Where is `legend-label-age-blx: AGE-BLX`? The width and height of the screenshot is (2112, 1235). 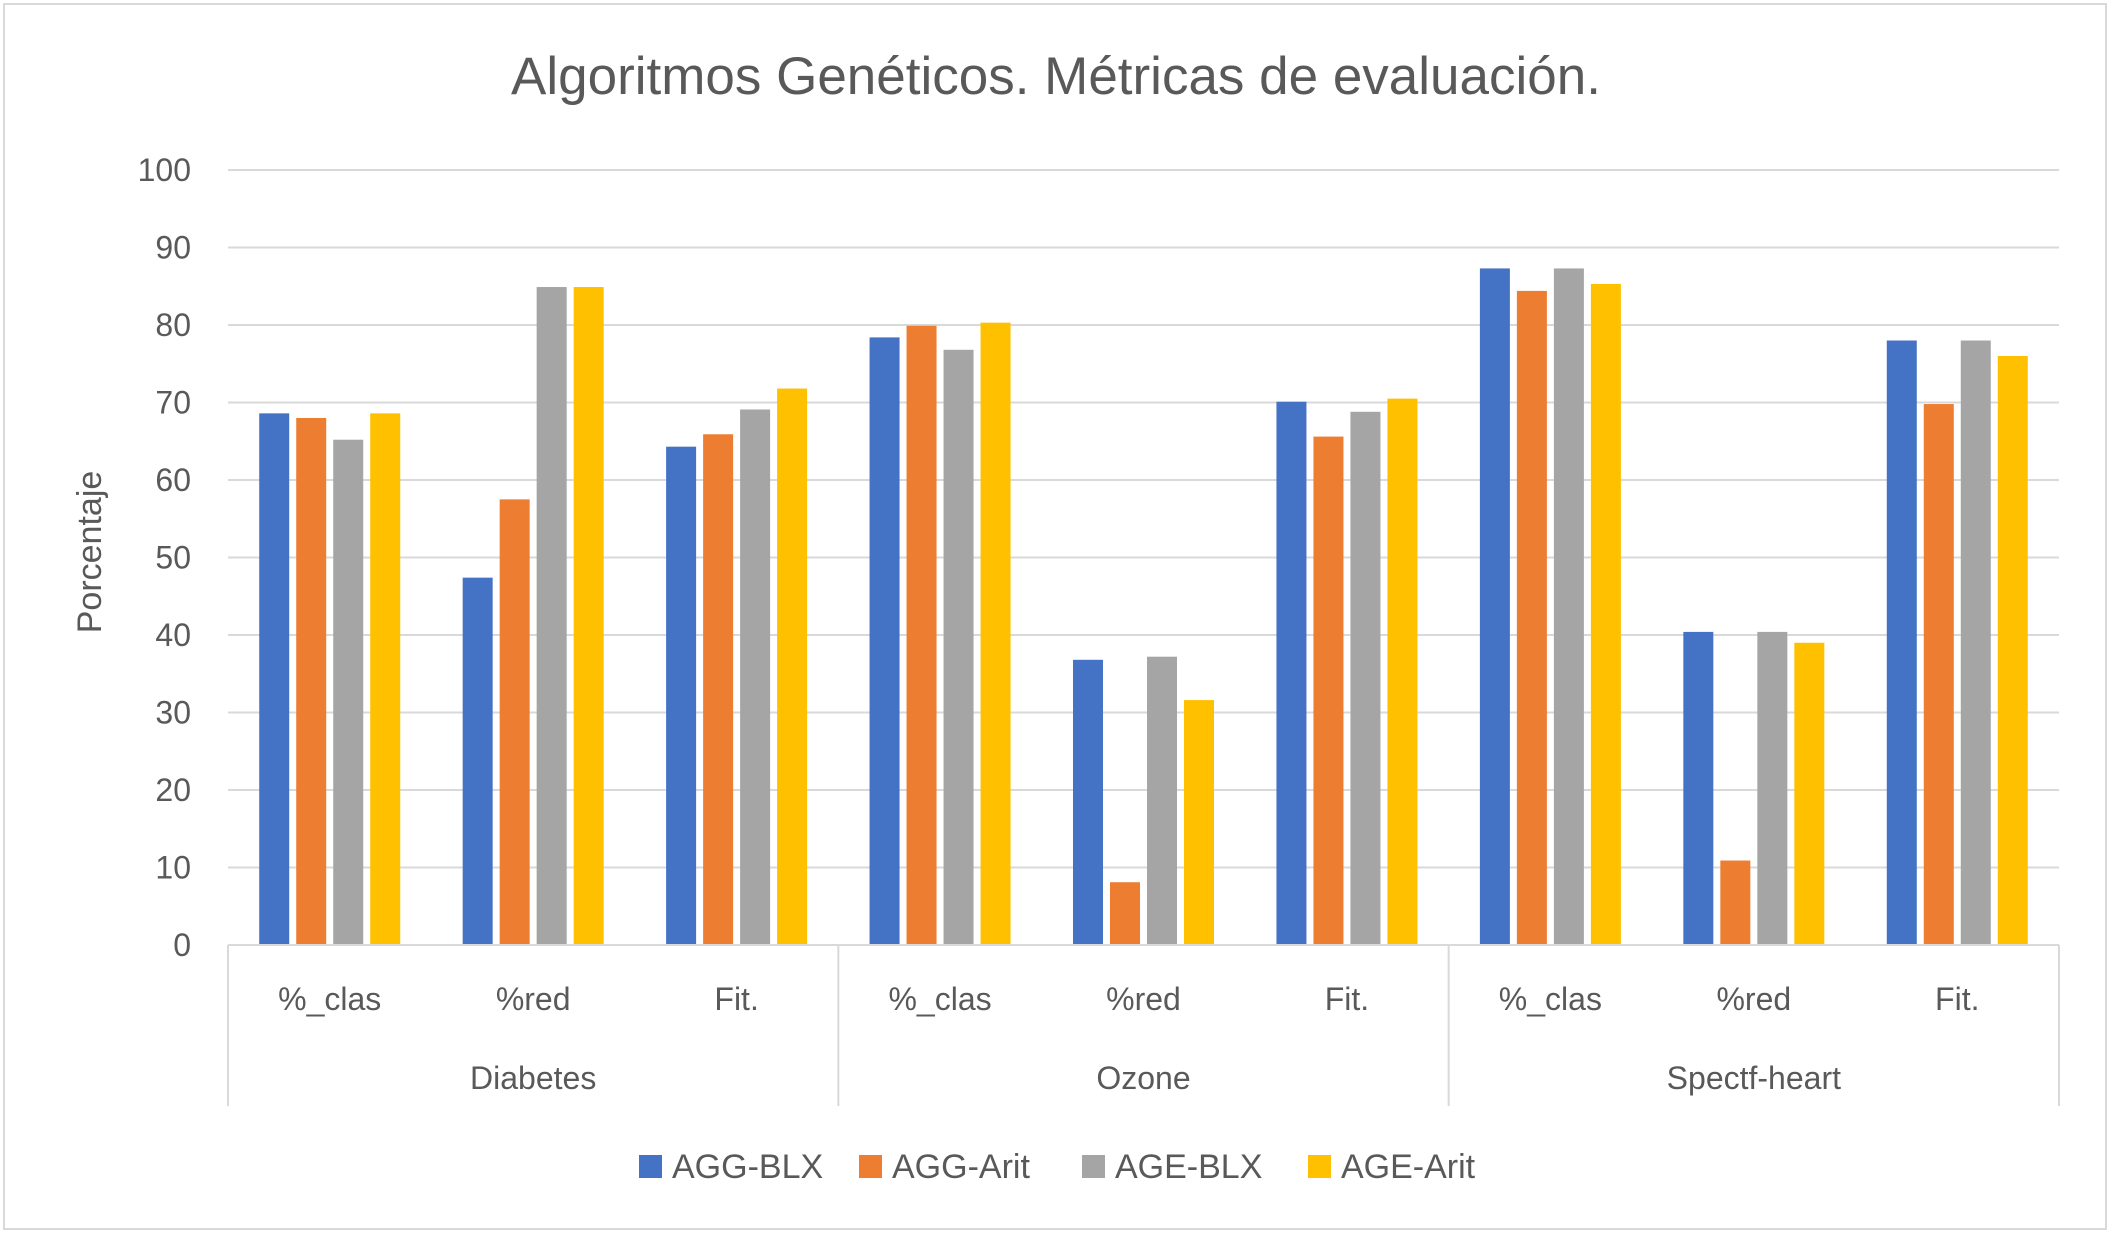
legend-label-age-blx: AGE-BLX is located at coordinates (1188, 1167).